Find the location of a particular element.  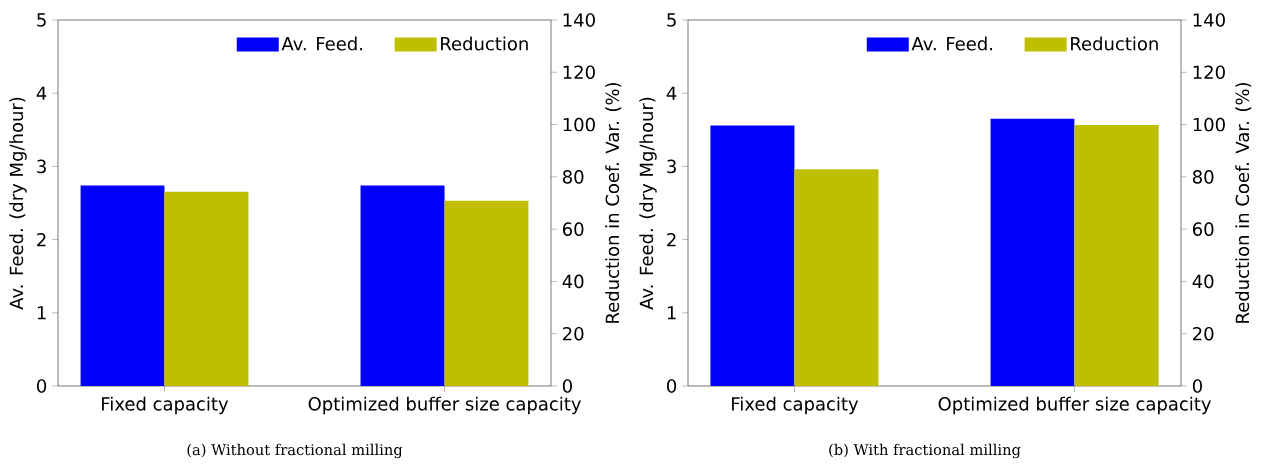

text: (b) With fractional milling is located at coordinates (925, 451).